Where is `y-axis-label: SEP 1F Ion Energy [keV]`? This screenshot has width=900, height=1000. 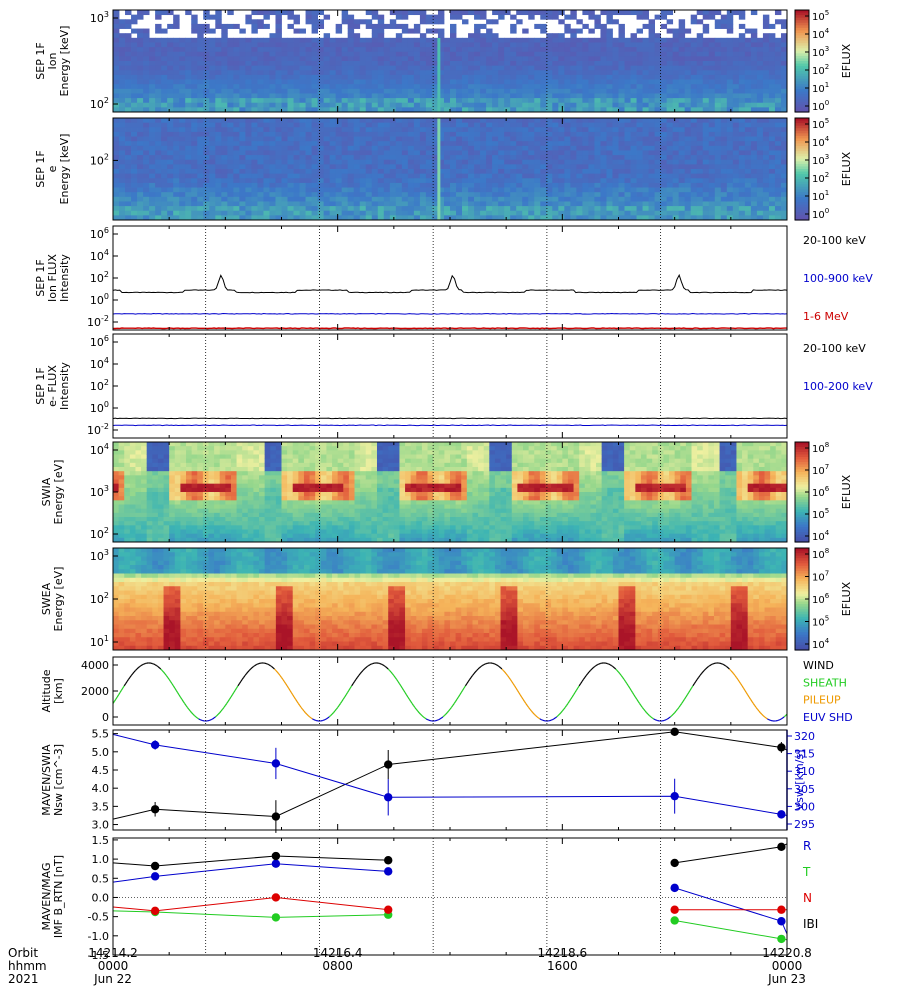 y-axis-label: SEP 1F Ion Energy [keV] is located at coordinates (52, 61).